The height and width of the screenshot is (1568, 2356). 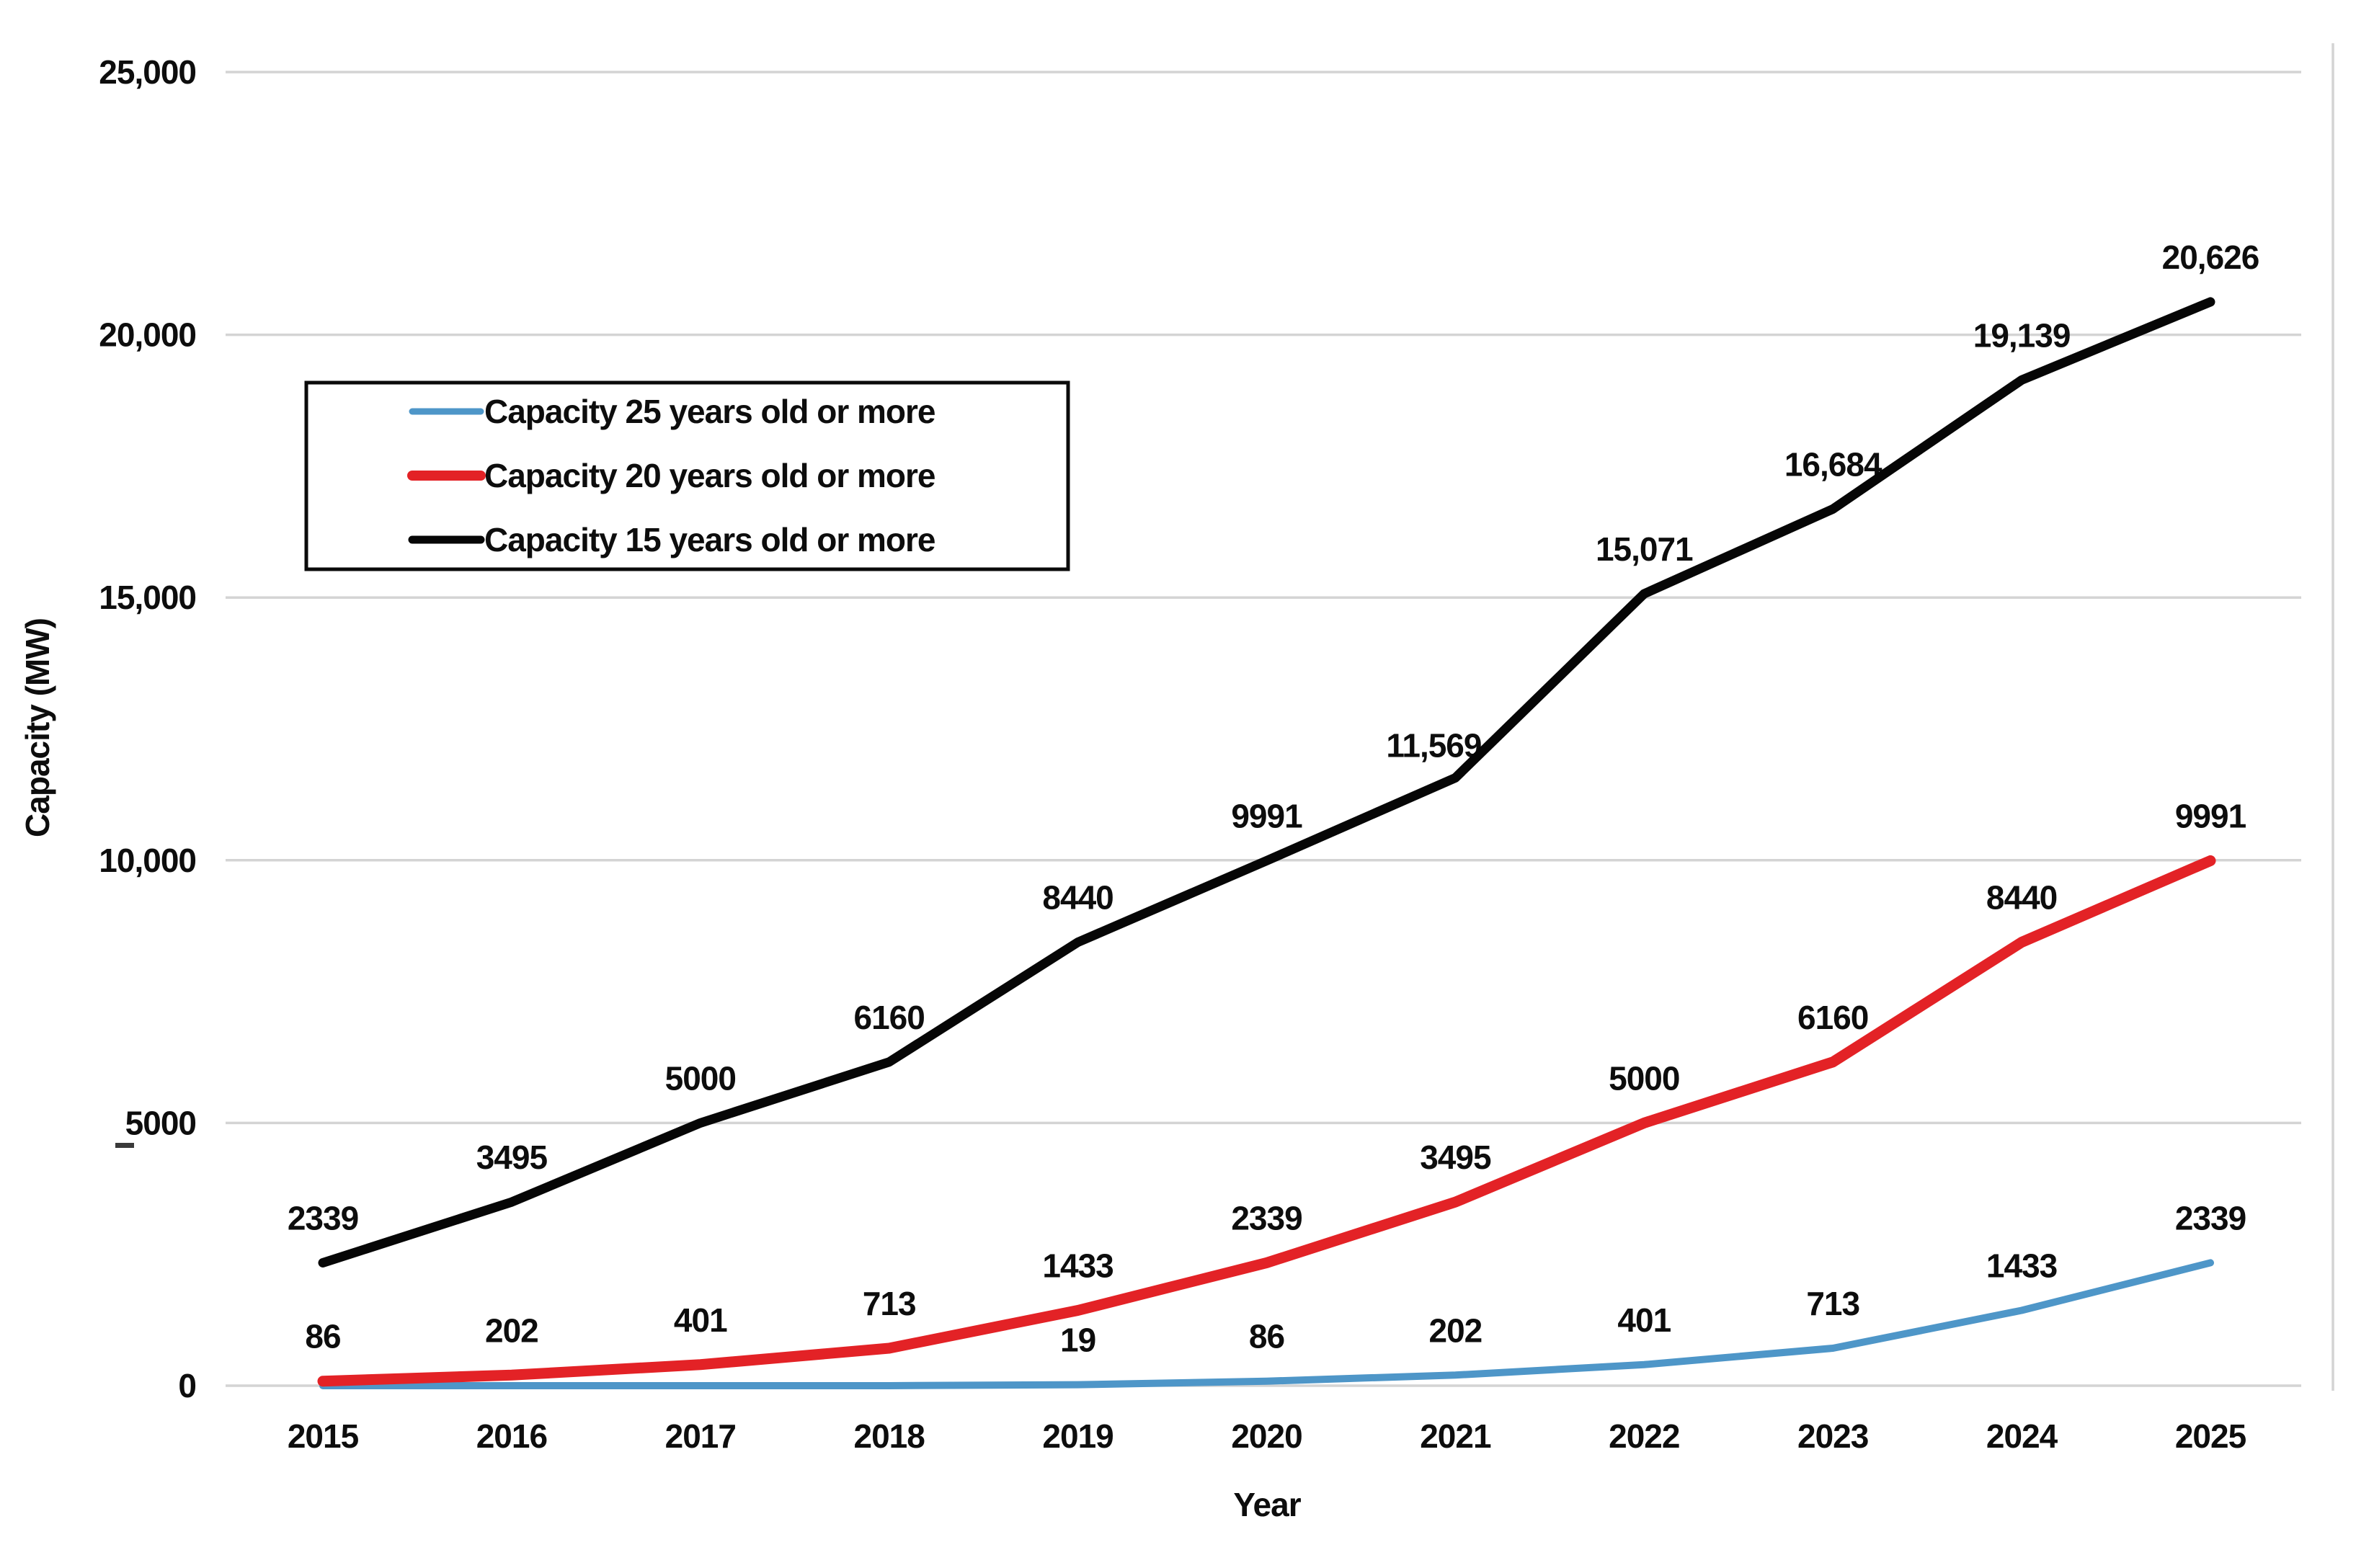 What do you see at coordinates (700, 1078) in the screenshot?
I see `data-label-15yr-2017: 5000` at bounding box center [700, 1078].